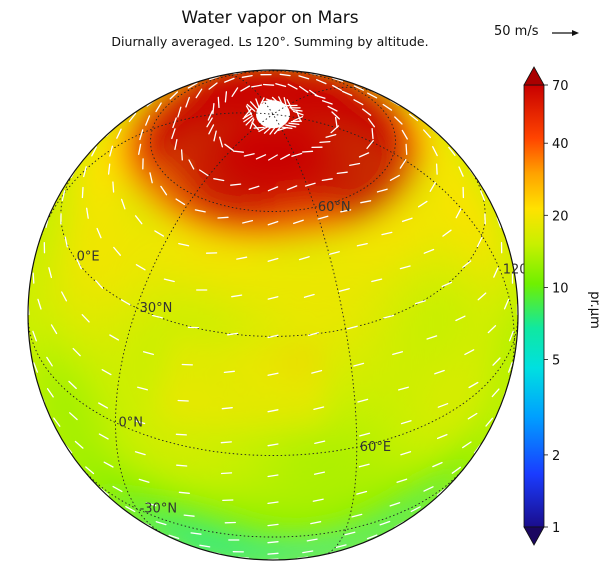 The width and height of the screenshot is (600, 564). What do you see at coordinates (534, 306) in the screenshot?
I see `colorbar-bar` at bounding box center [534, 306].